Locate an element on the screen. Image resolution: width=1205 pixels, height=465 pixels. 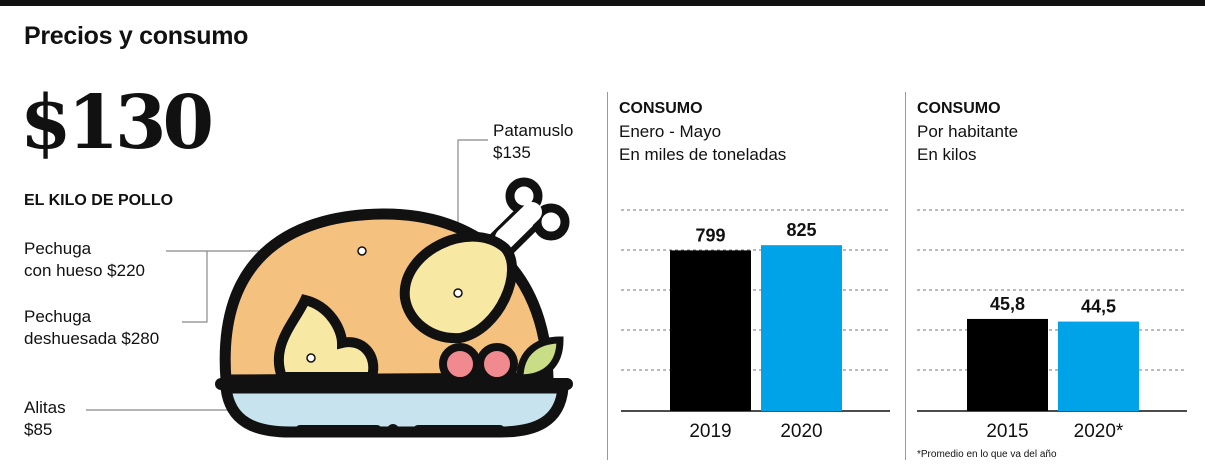
chart-1-heading-title: CONSUMO is located at coordinates (661, 108).